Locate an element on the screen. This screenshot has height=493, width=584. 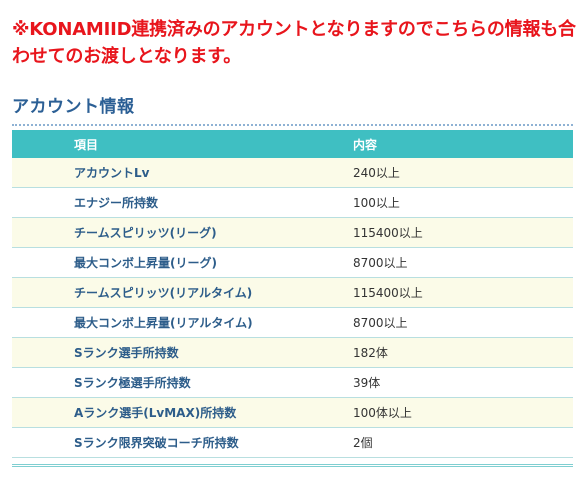
row-value: 240以上 is located at coordinates (426, 173).